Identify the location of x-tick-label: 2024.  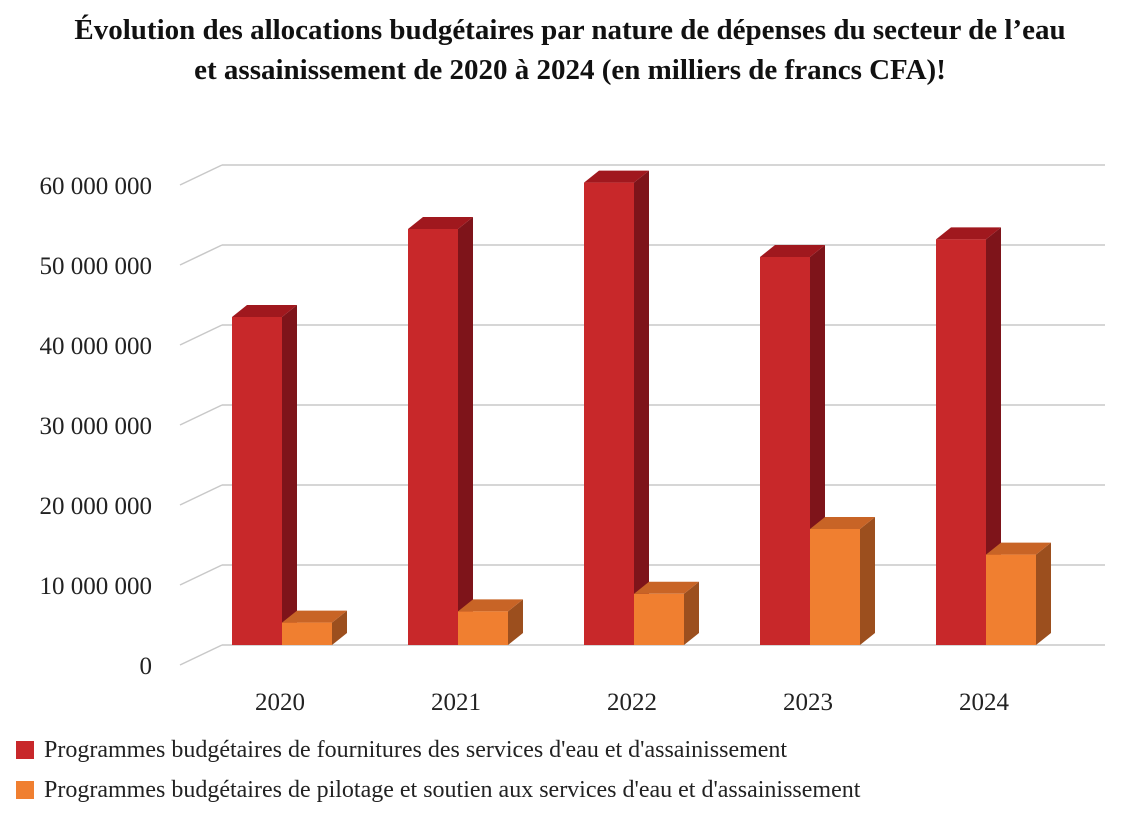
(984, 702).